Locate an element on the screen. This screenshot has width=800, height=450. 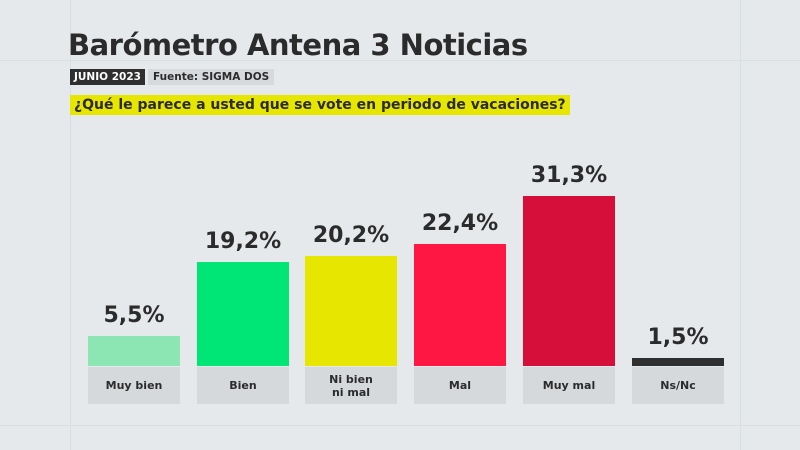
data-label: 19,2% is located at coordinates (243, 241).